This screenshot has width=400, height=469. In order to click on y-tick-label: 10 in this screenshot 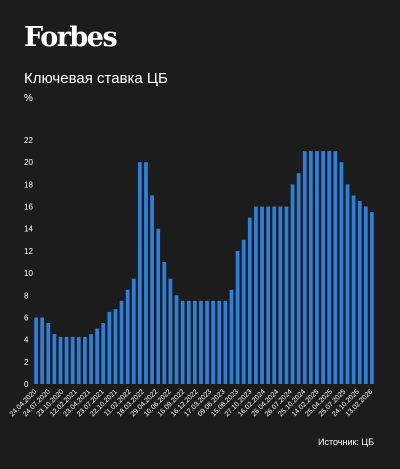, I will do `click(28, 273)`.